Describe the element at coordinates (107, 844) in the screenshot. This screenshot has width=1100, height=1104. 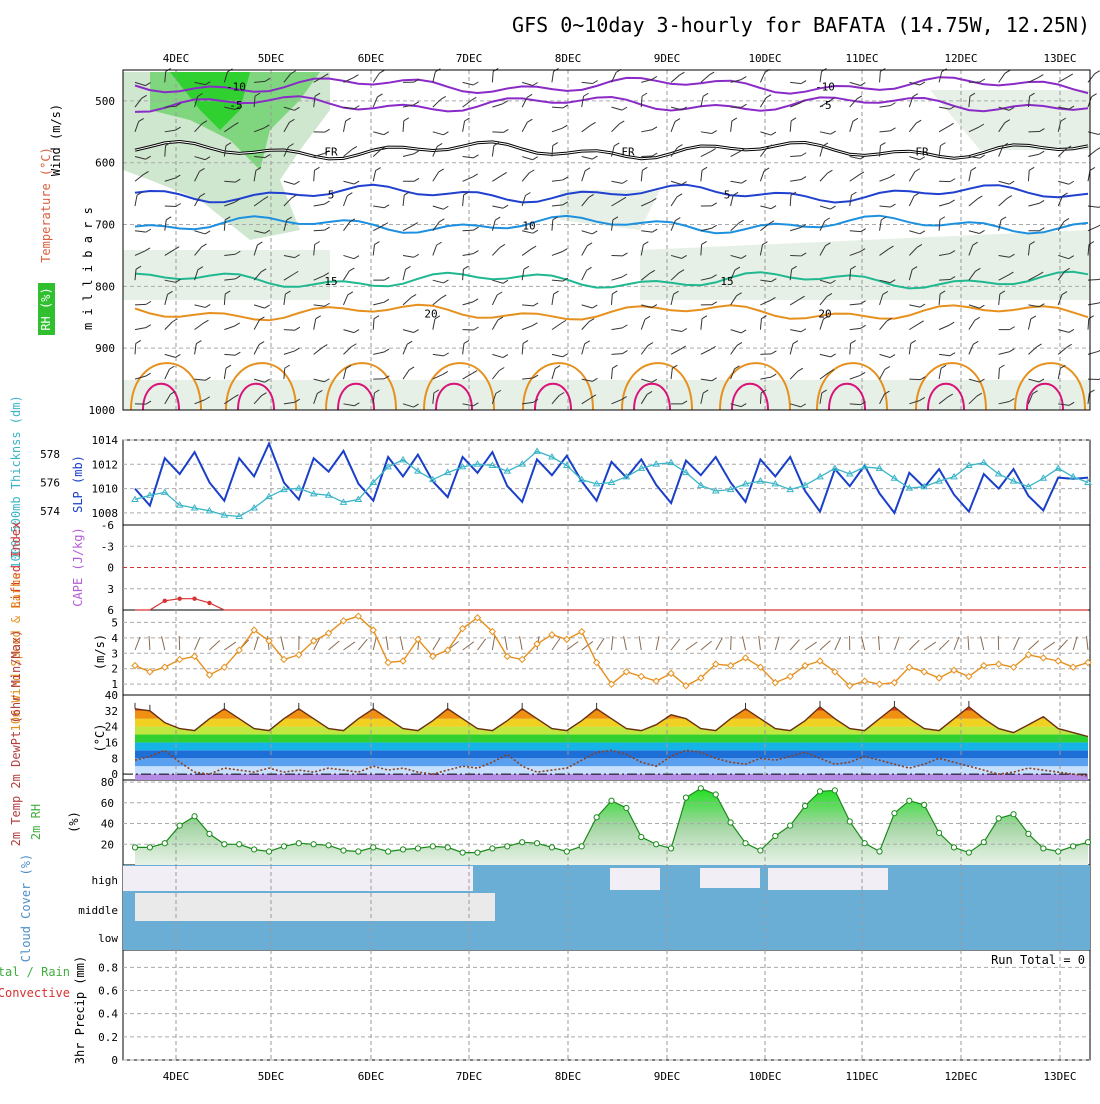
I see `rh-tick: 20` at that location.